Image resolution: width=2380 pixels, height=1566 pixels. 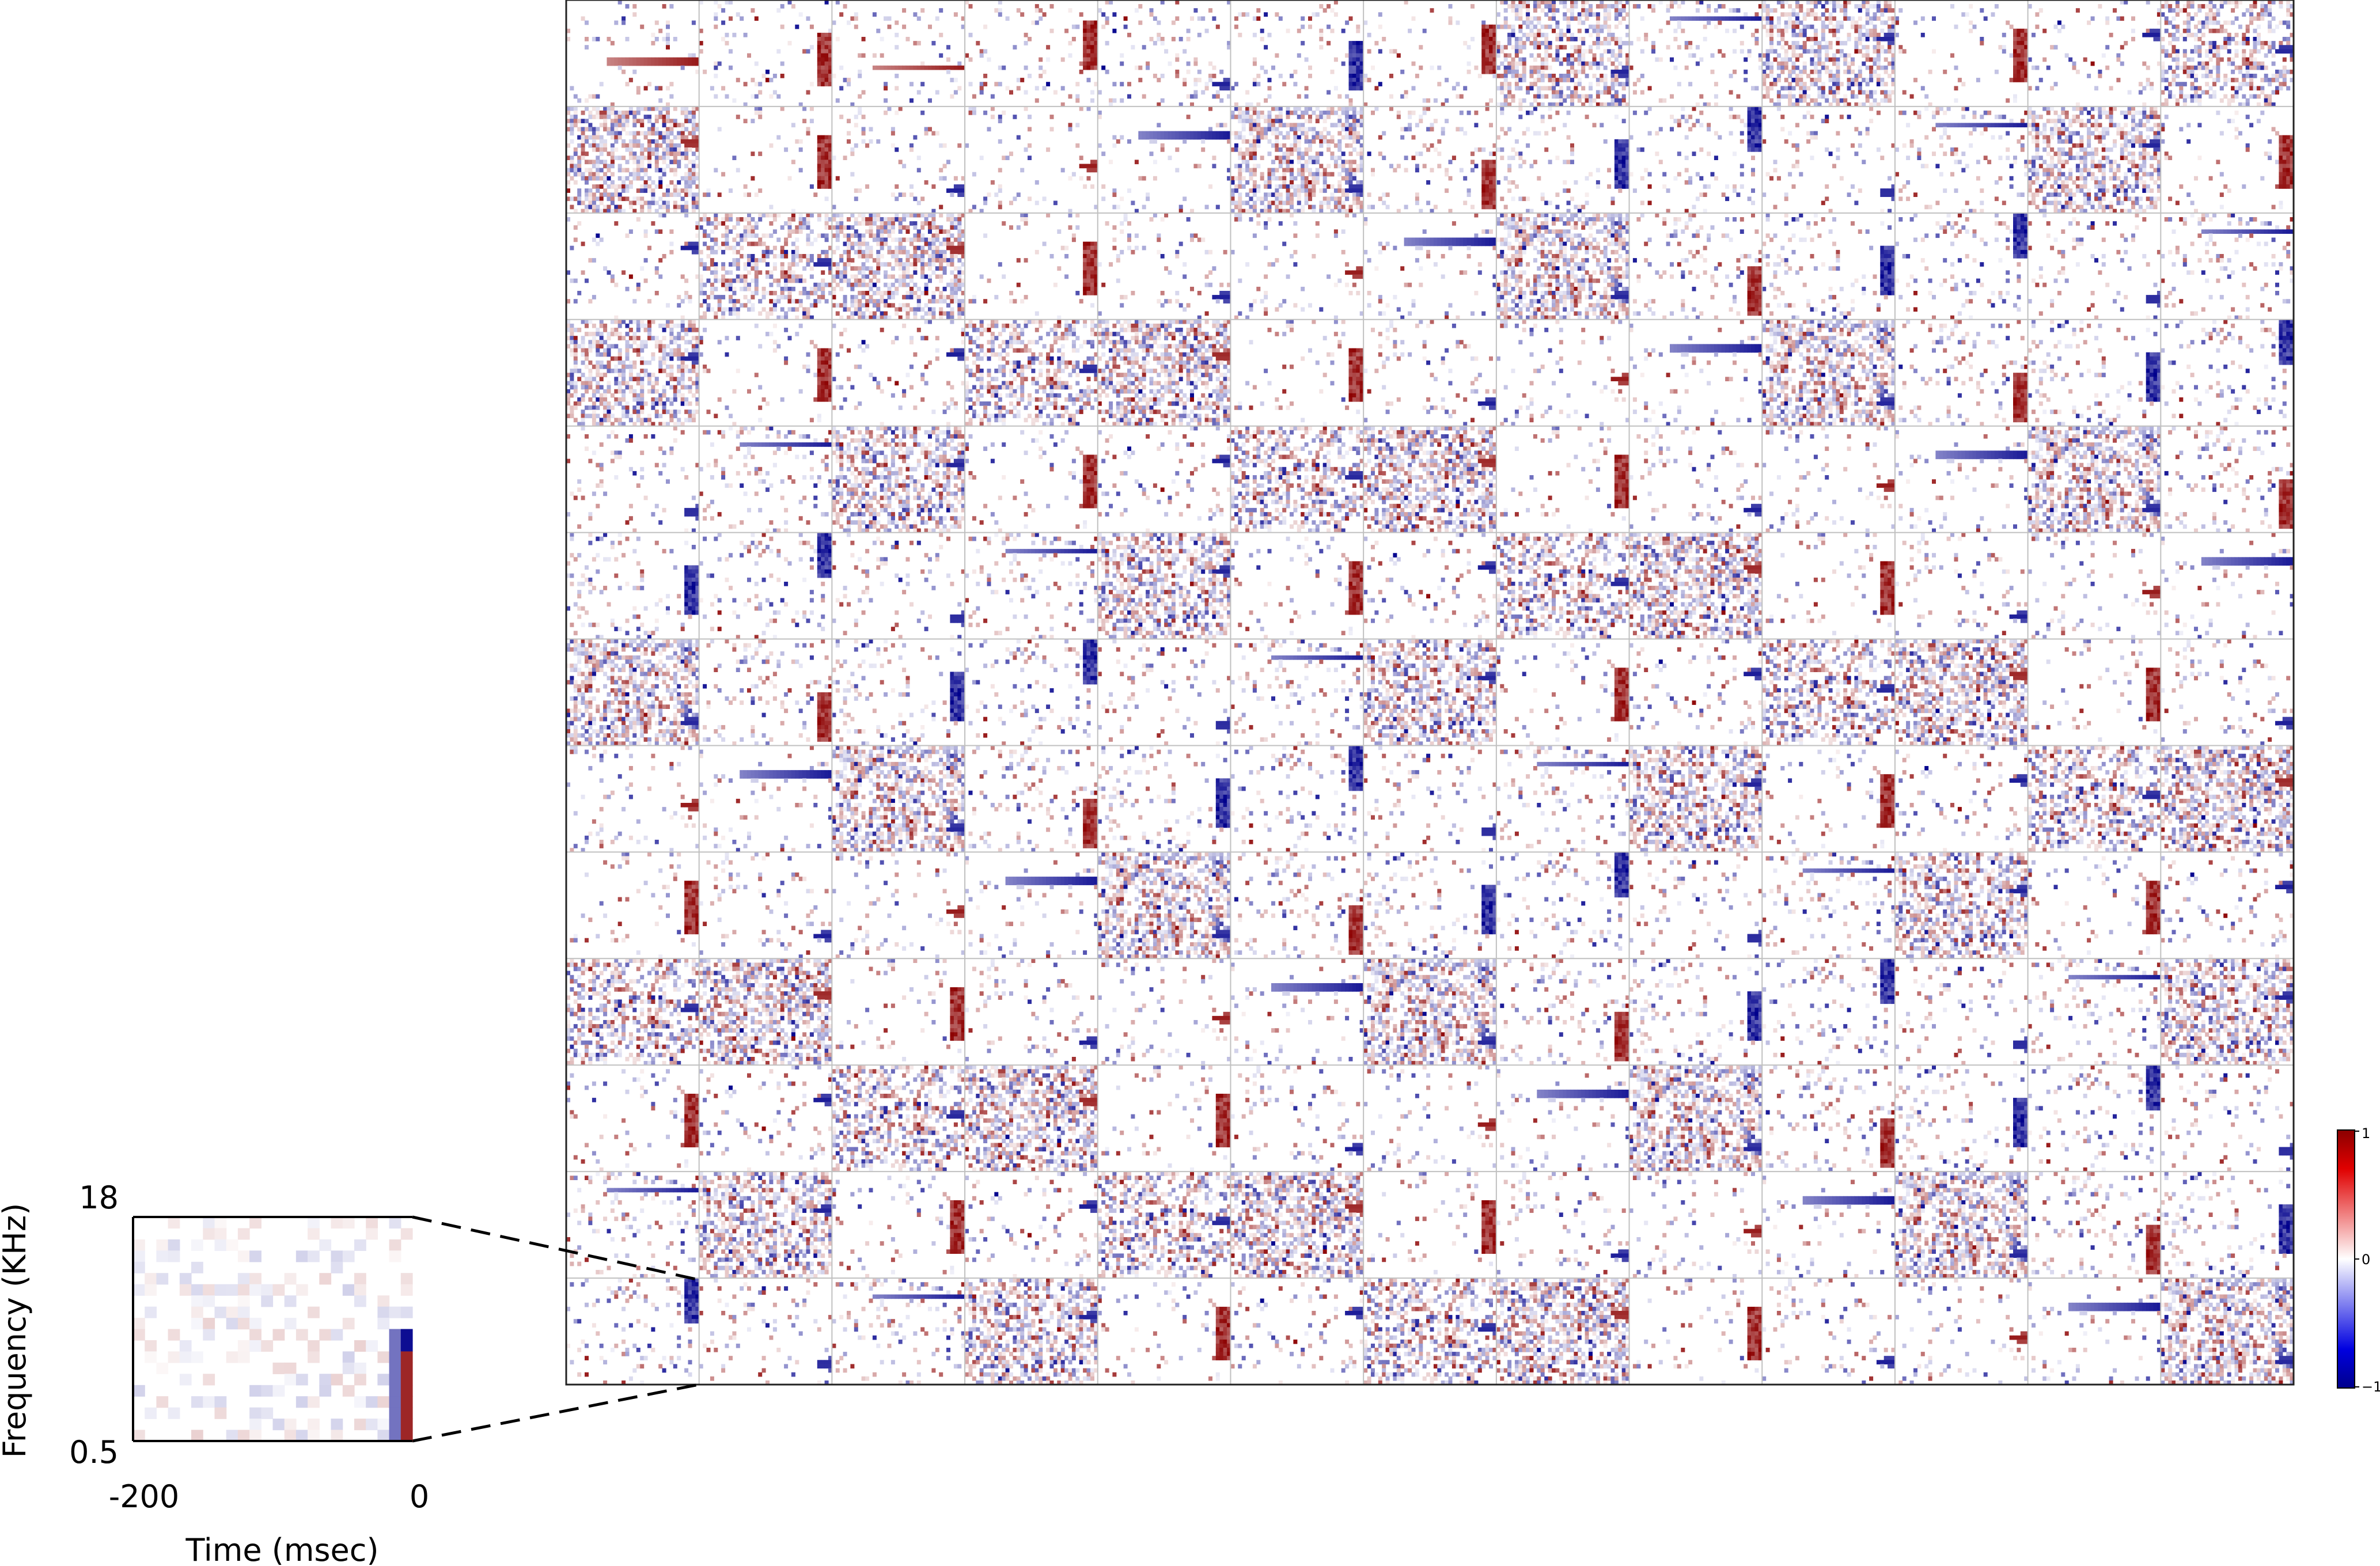 I want to click on rf-cell-r6-c8, so click(x=1696, y=692).